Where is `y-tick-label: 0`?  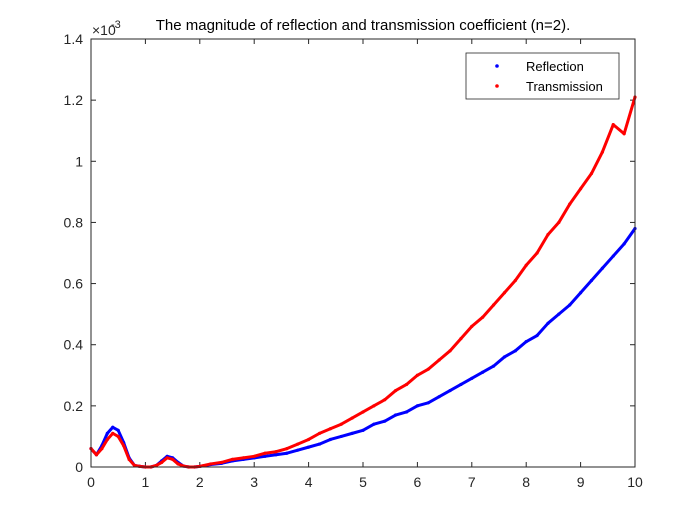 y-tick-label: 0 is located at coordinates (79, 467).